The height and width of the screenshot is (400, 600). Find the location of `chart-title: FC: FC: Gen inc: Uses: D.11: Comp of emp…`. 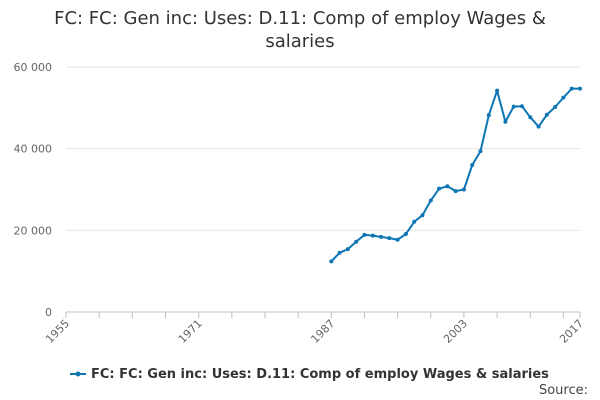

chart-title: FC: FC: Gen inc: Uses: D.11: Comp of emp… is located at coordinates (300, 30).